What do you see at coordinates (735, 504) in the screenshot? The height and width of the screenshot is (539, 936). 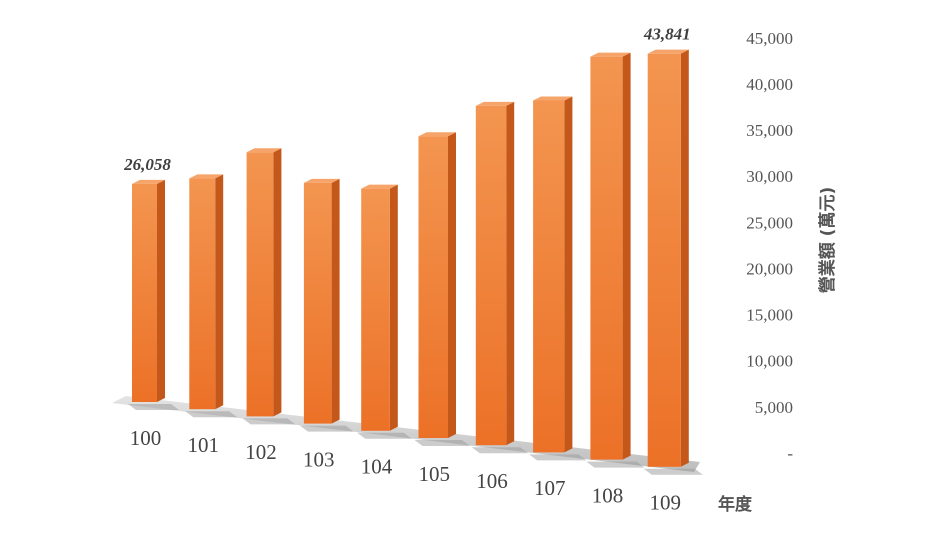 I see `x-axis-title: 年度` at bounding box center [735, 504].